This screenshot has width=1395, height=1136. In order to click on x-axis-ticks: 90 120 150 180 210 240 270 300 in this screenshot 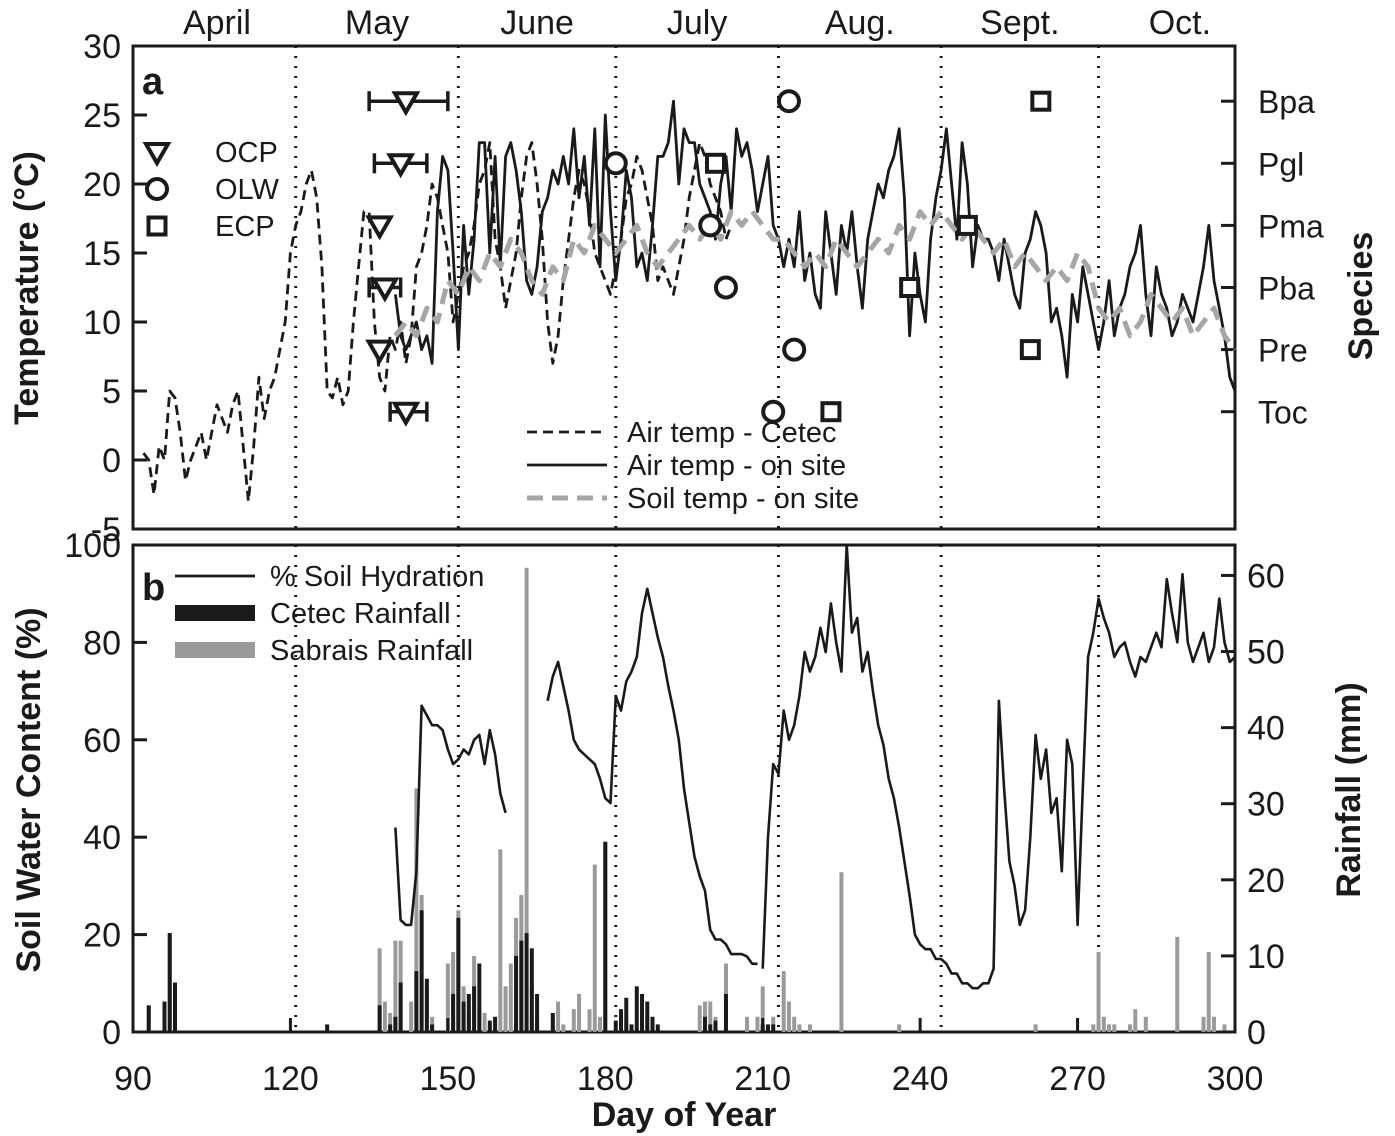, I will do `click(688, 1058)`.